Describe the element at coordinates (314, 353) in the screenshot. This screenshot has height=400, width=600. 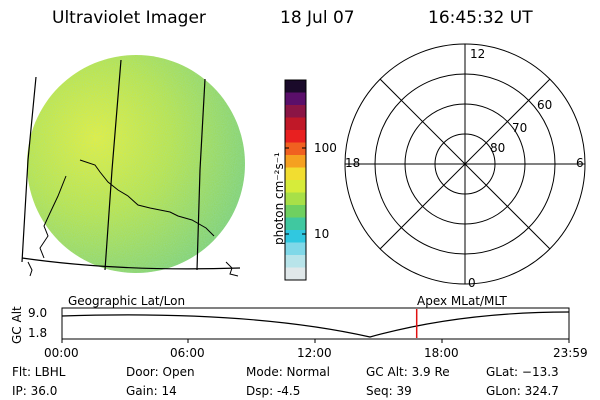
I see `time-tick-1200: 12:00` at that location.